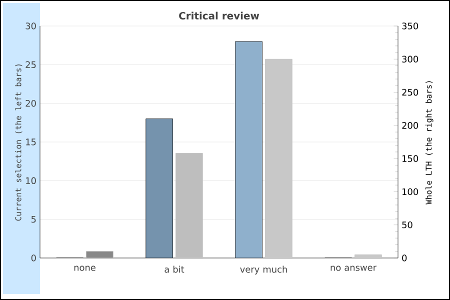  Describe the element at coordinates (174, 269) in the screenshot. I see `x-tick-label: a bit` at that location.